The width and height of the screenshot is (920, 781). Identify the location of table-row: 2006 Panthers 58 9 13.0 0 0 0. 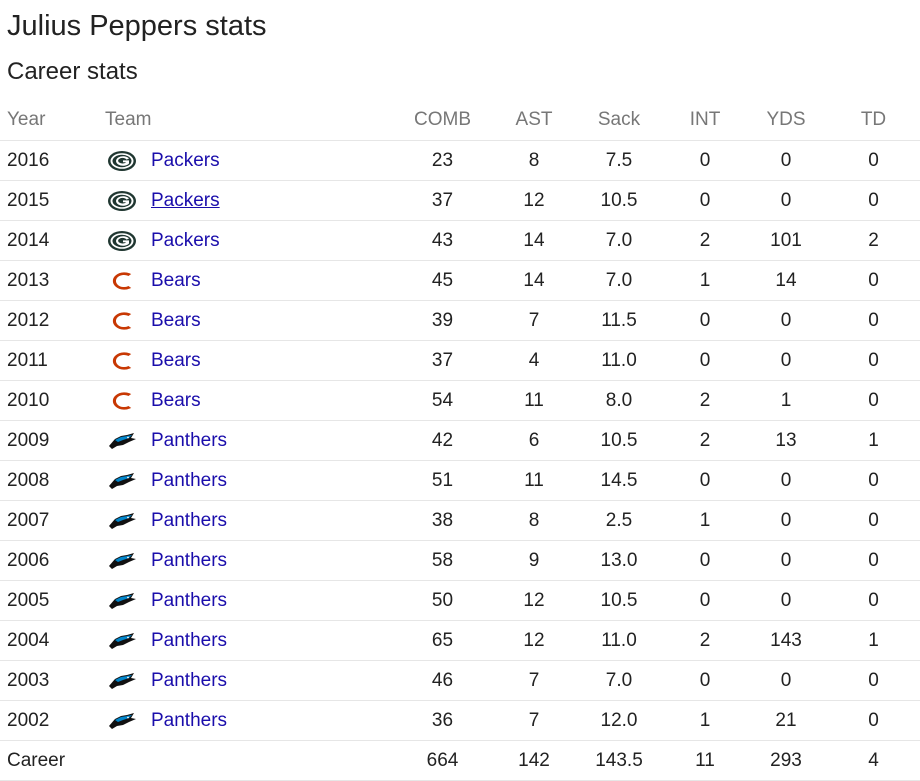
(460, 560).